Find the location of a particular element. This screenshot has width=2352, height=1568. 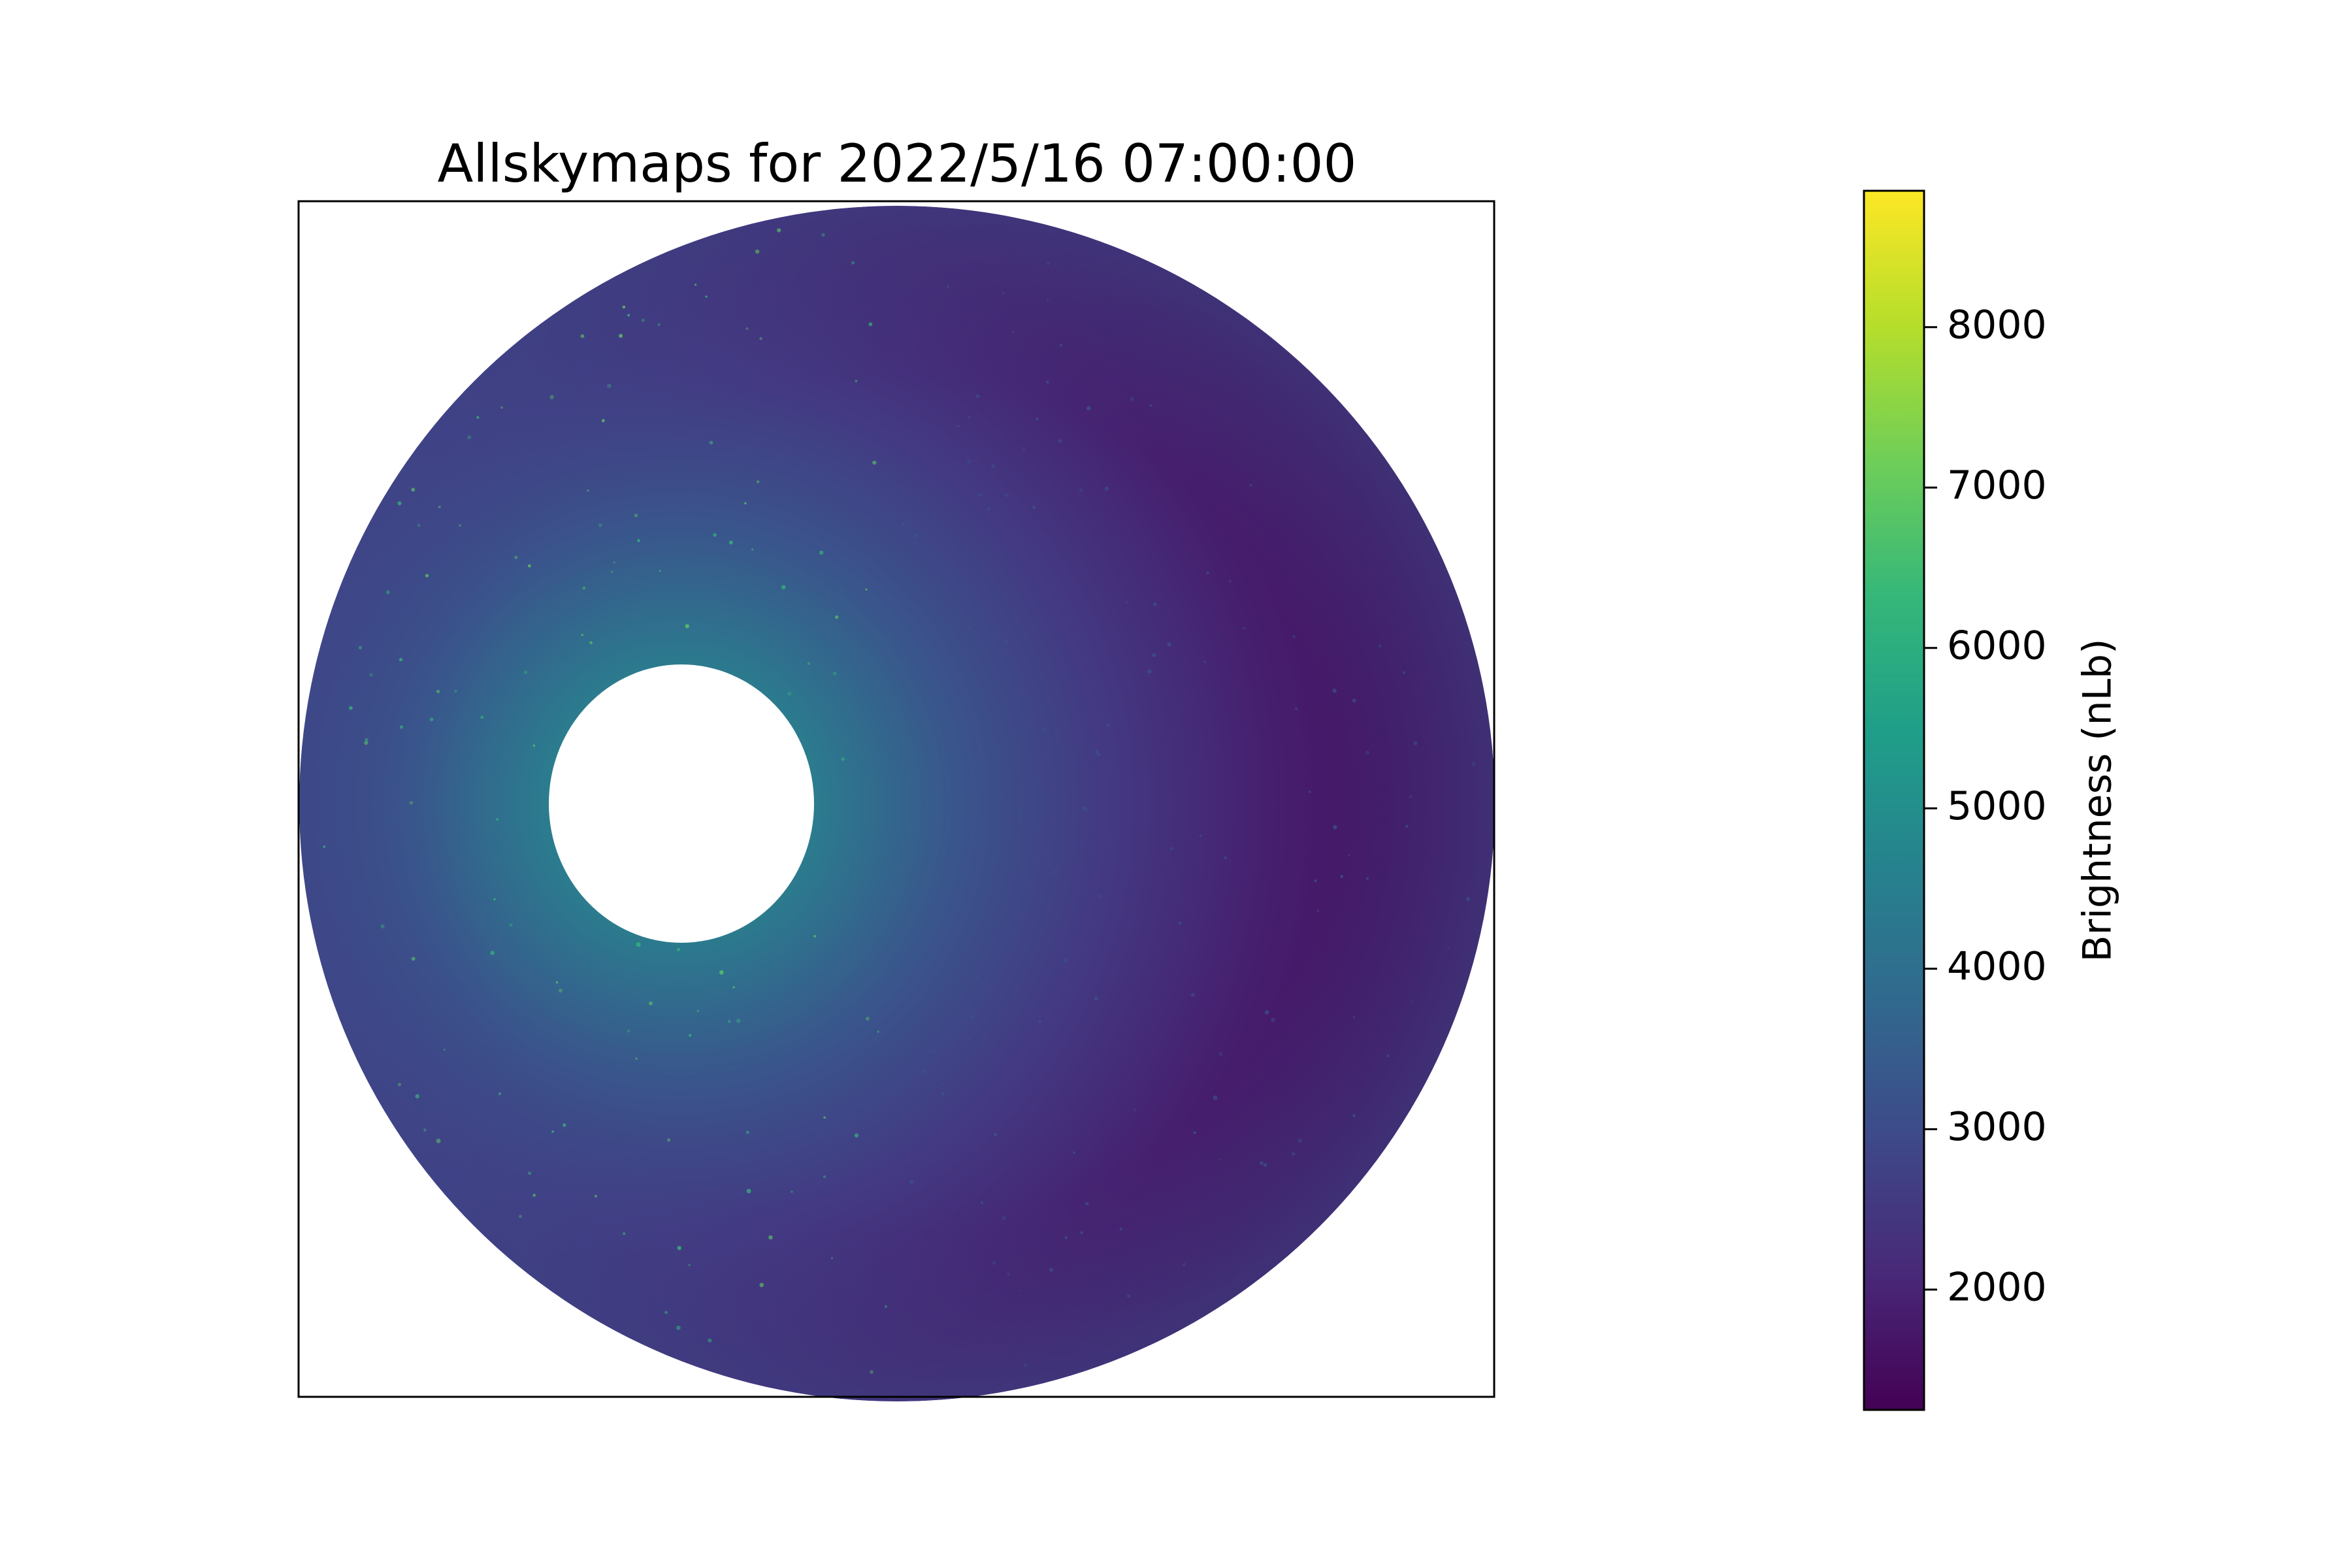

colorbar-gradient is located at coordinates (1894, 800).